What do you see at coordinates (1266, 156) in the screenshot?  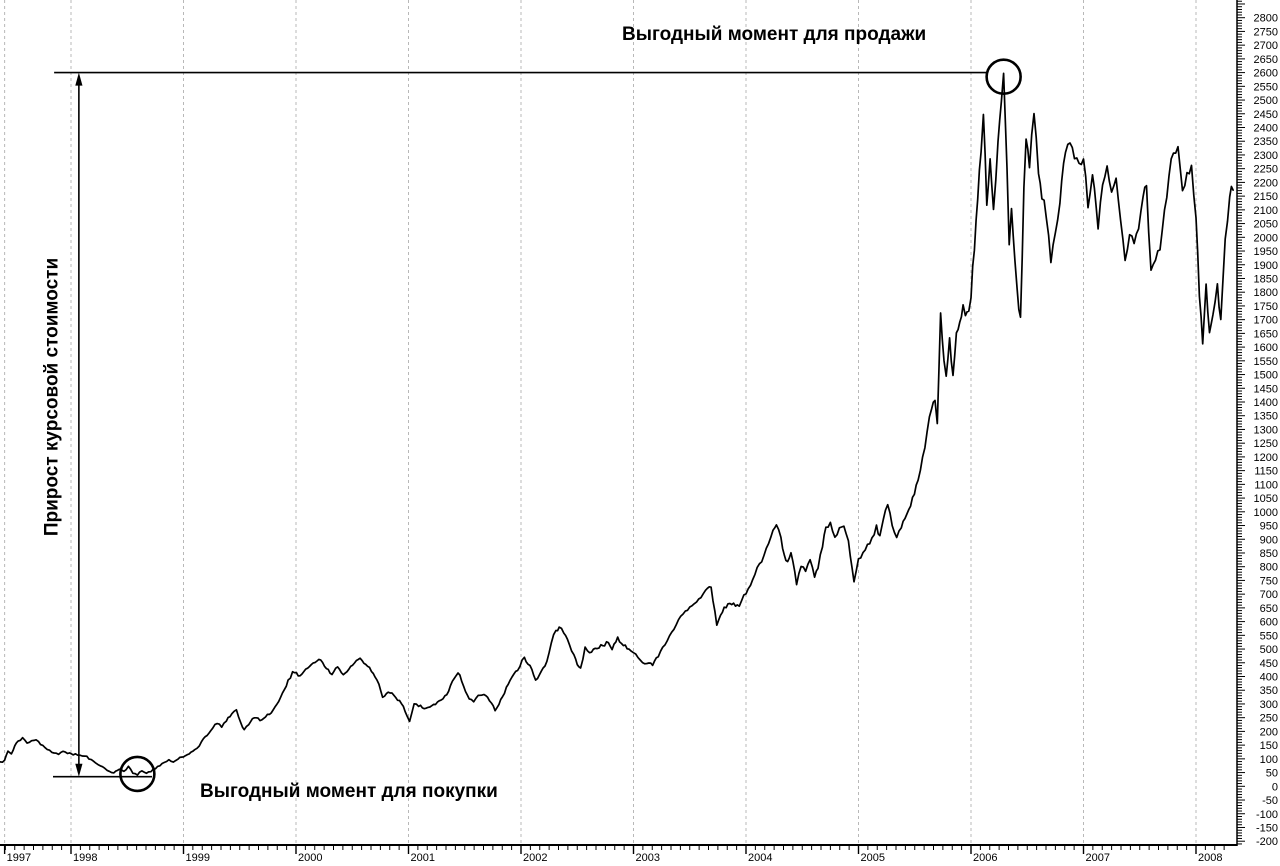 I see `axis-tick-label: 2300` at bounding box center [1266, 156].